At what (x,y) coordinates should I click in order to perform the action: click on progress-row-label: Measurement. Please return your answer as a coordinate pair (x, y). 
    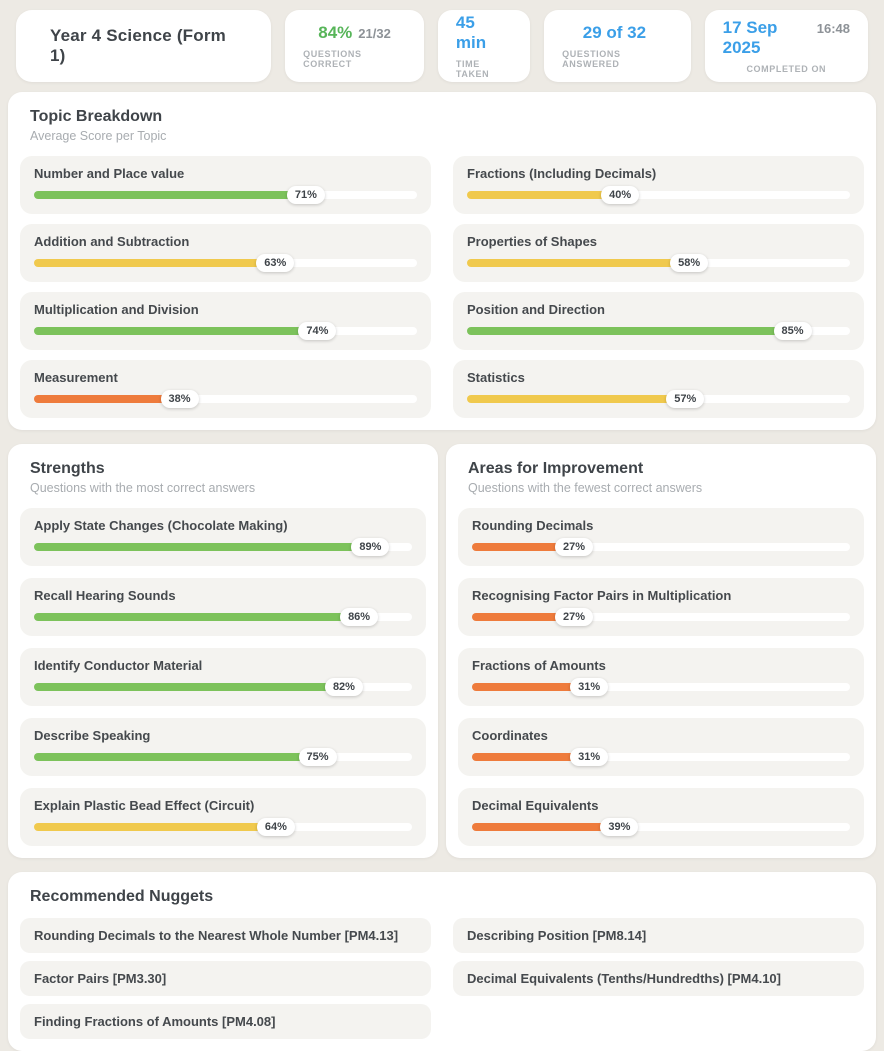
    Looking at the image, I should click on (76, 377).